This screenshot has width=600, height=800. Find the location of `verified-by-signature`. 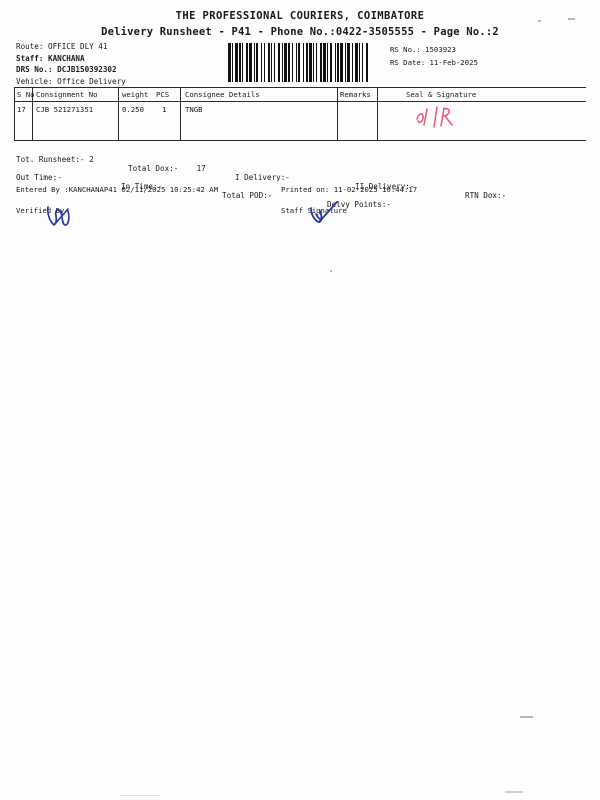

verified-by-signature is located at coordinates (61, 220).